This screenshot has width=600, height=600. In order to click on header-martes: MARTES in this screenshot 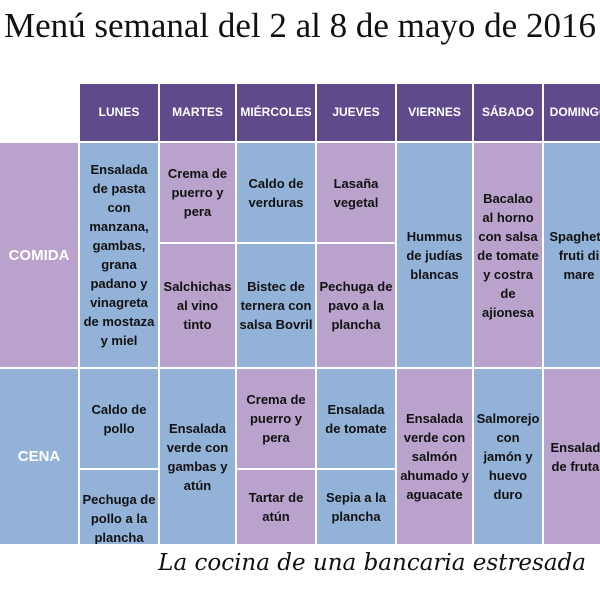, I will do `click(197, 112)`.